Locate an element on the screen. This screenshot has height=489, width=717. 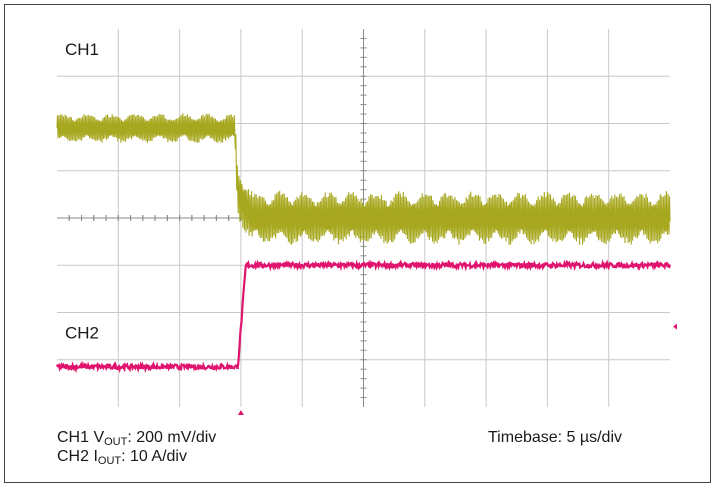
trigger-marker-bottom is located at coordinates (240, 412).